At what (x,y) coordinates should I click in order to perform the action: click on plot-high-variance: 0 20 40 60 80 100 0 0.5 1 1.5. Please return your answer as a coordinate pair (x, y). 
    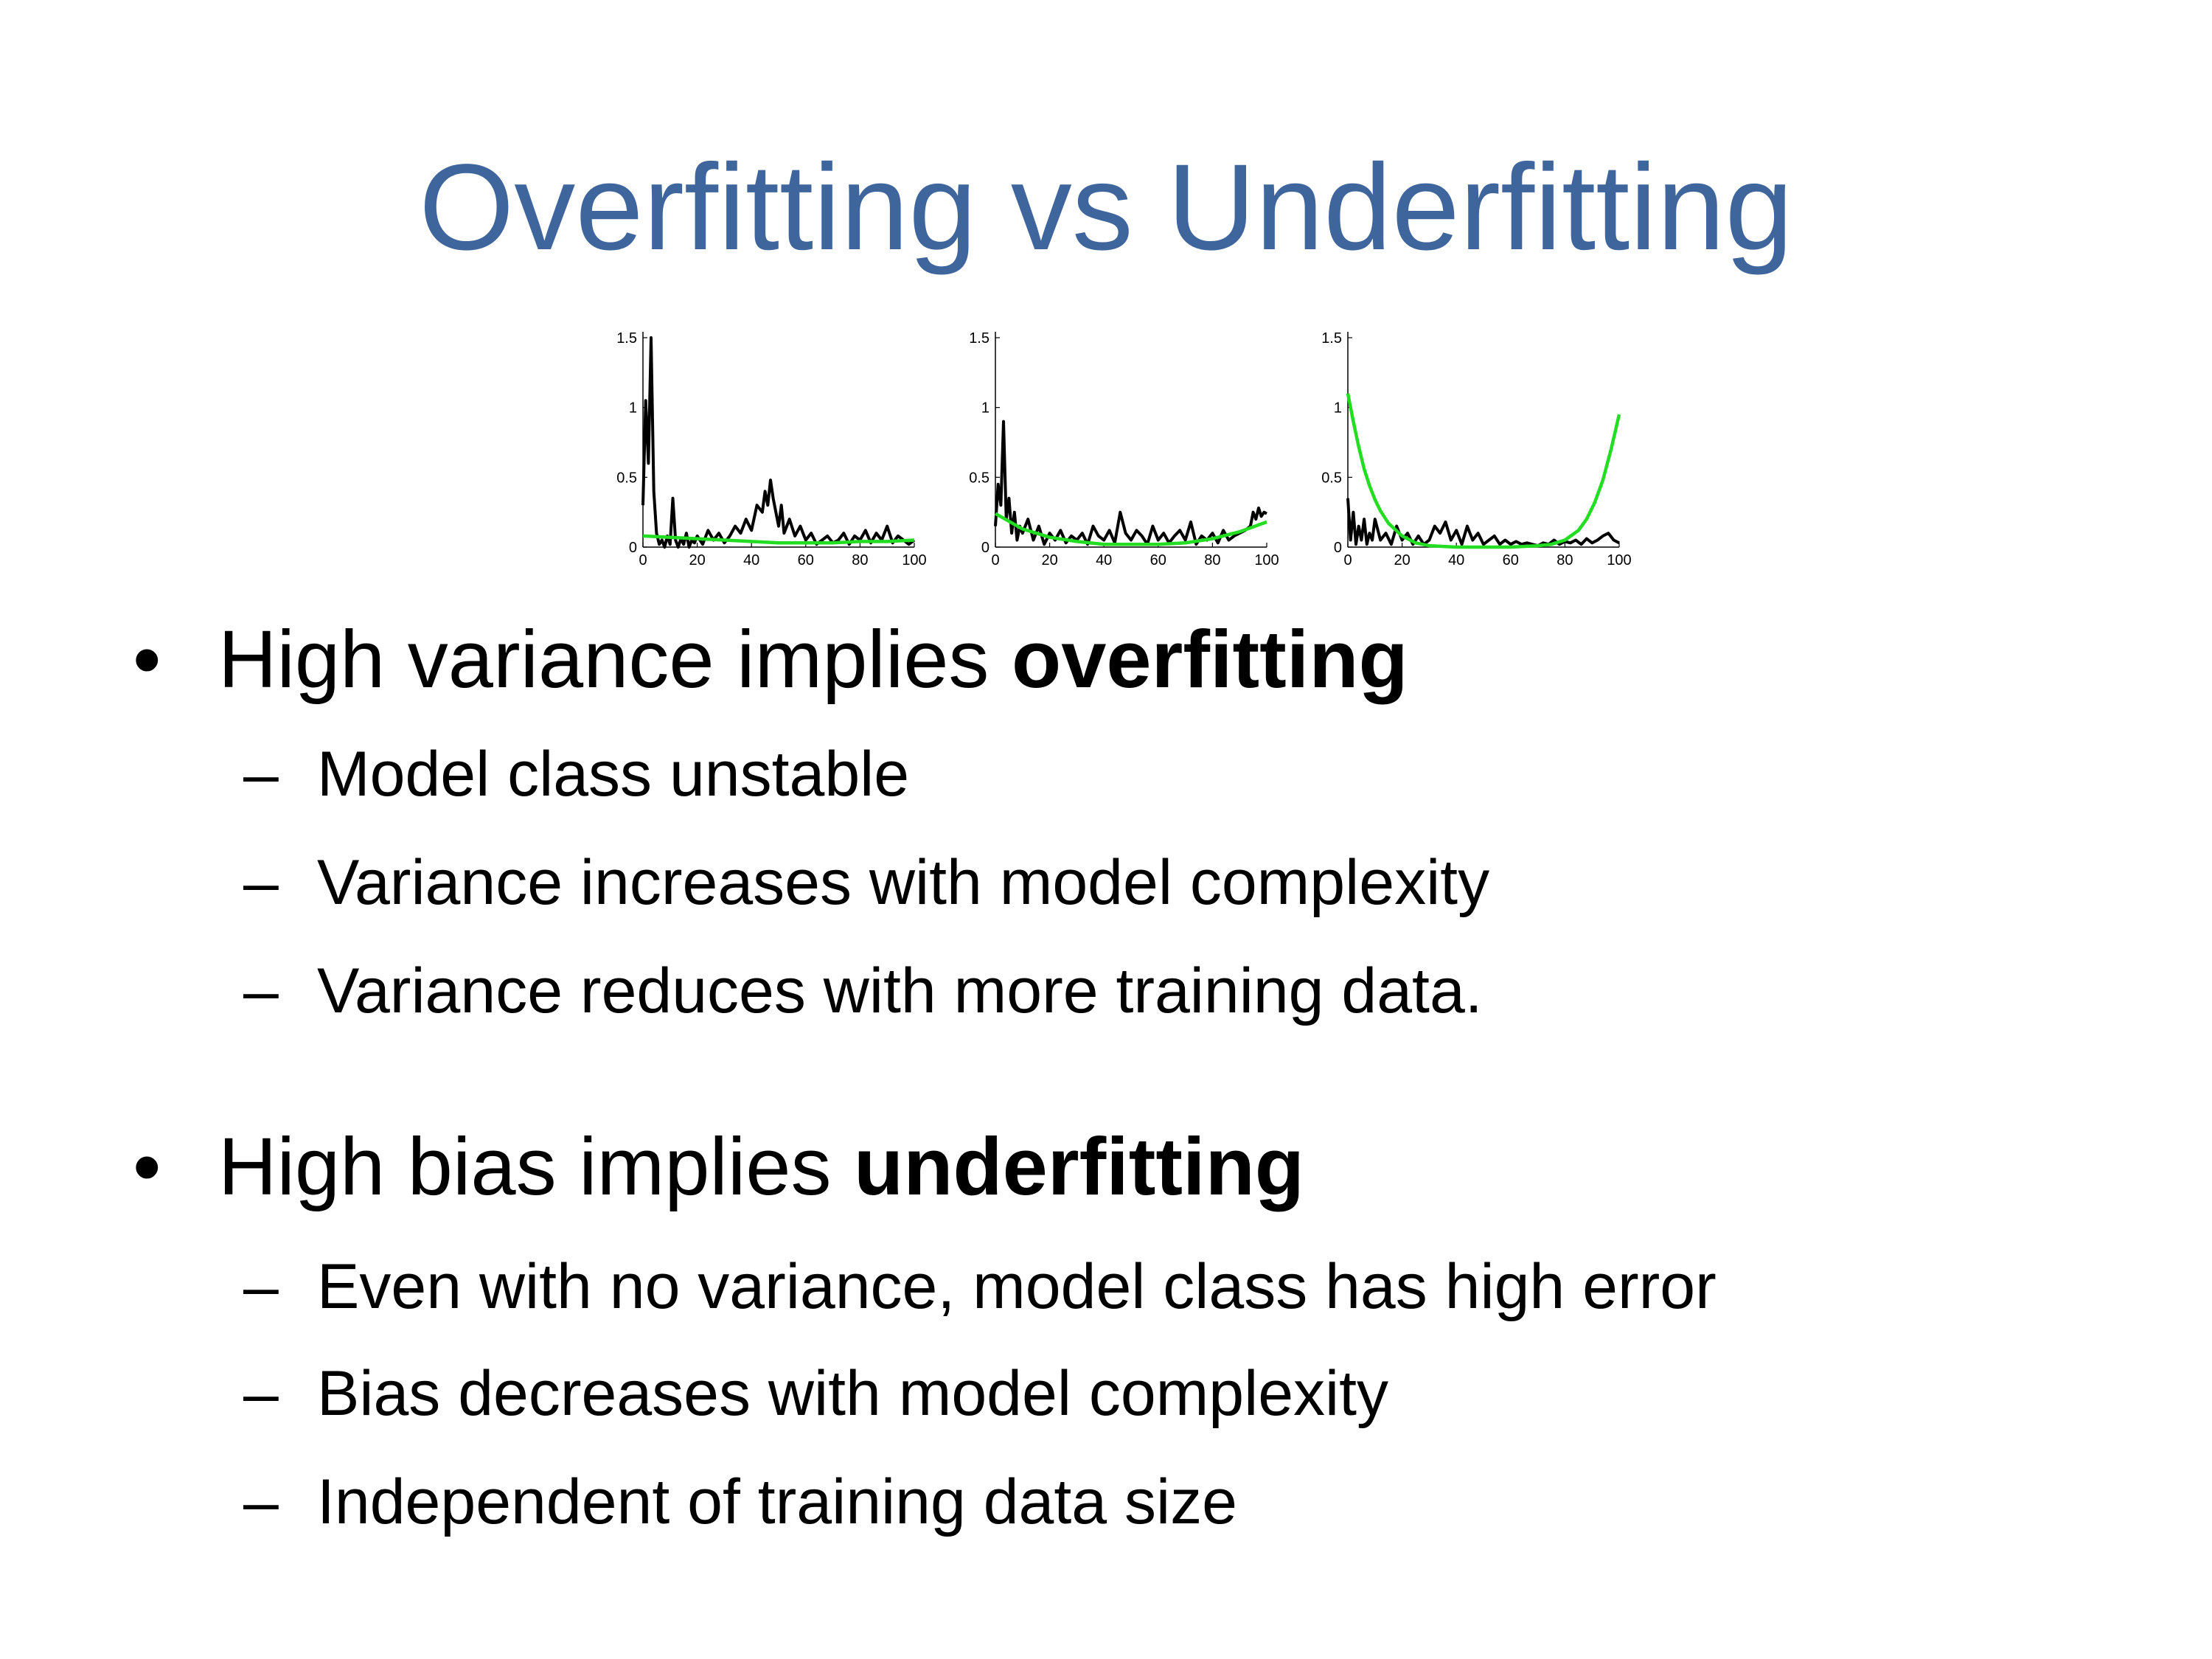
    Looking at the image, I should click on (774, 449).